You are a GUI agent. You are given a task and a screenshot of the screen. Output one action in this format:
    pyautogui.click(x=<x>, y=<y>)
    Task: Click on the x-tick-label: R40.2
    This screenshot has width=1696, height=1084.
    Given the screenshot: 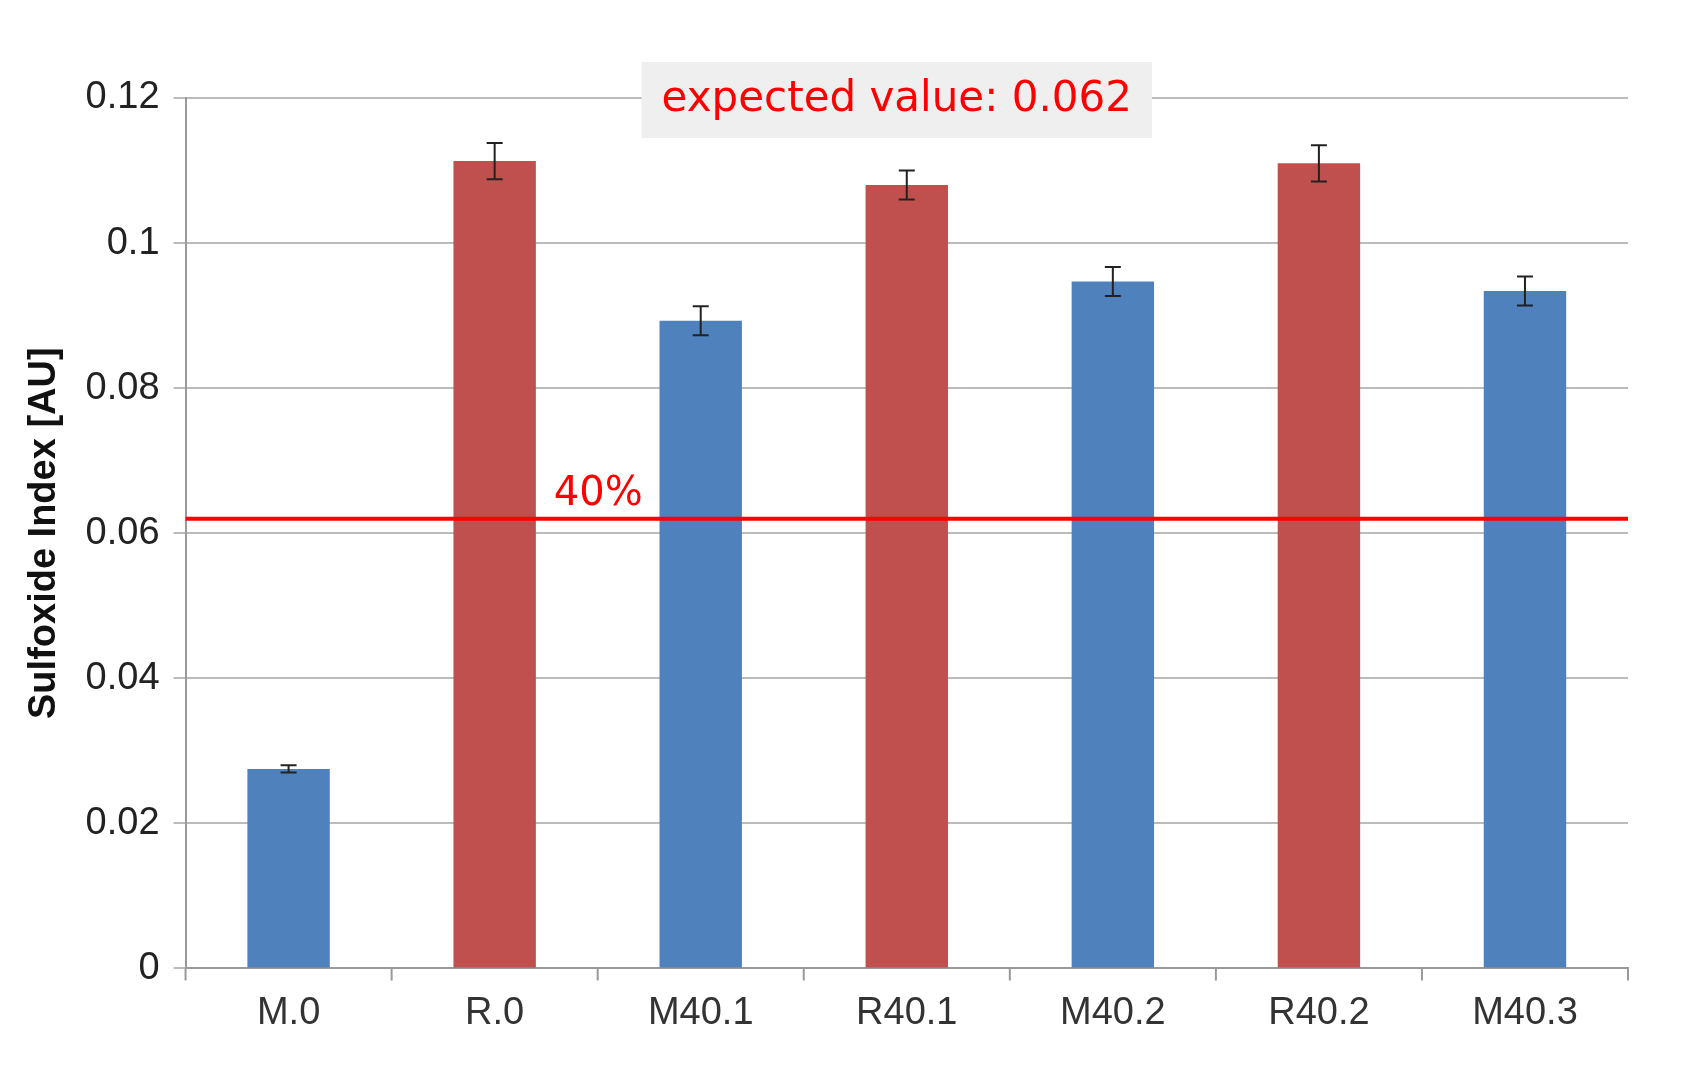 What is the action you would take?
    pyautogui.click(x=1319, y=1010)
    